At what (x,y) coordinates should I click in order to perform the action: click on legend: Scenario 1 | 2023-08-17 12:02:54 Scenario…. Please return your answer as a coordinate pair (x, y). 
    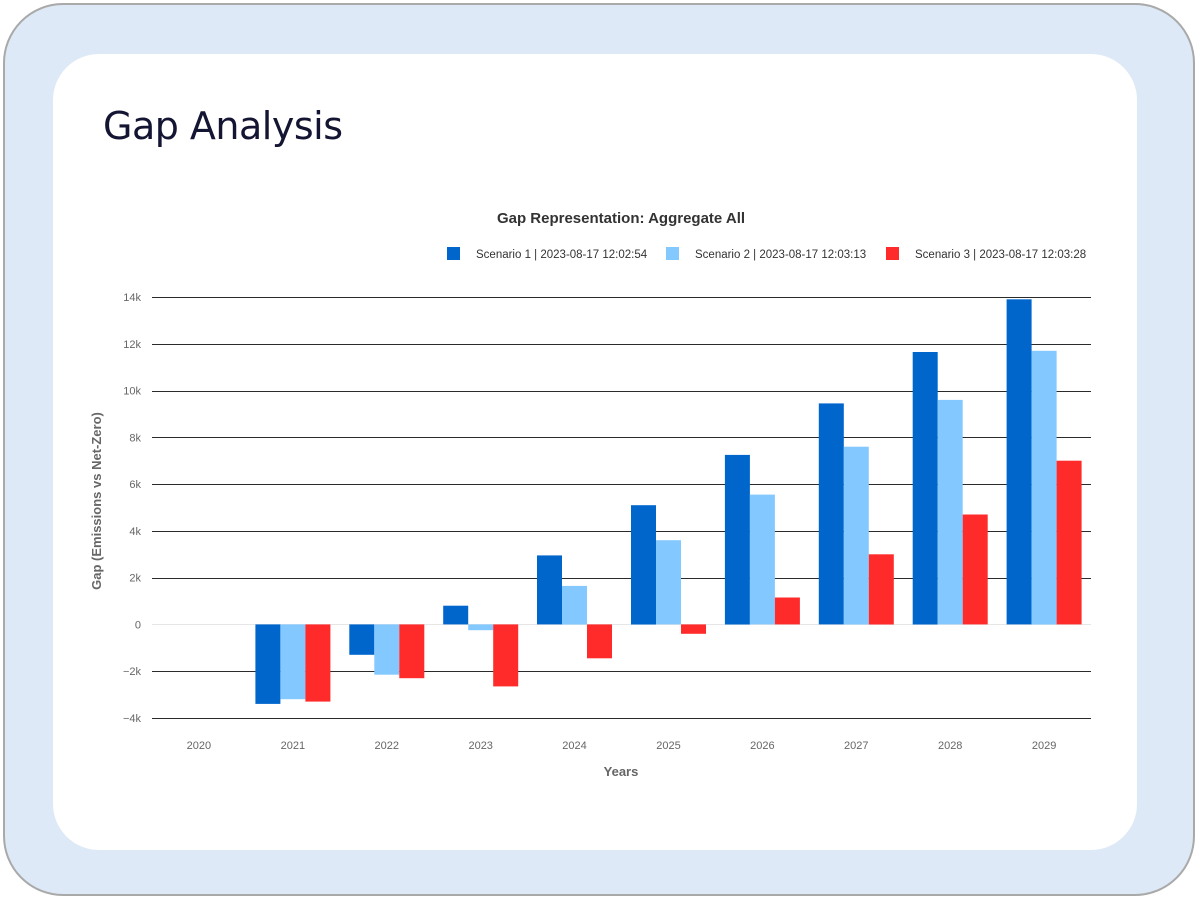
    Looking at the image, I should click on (766, 254).